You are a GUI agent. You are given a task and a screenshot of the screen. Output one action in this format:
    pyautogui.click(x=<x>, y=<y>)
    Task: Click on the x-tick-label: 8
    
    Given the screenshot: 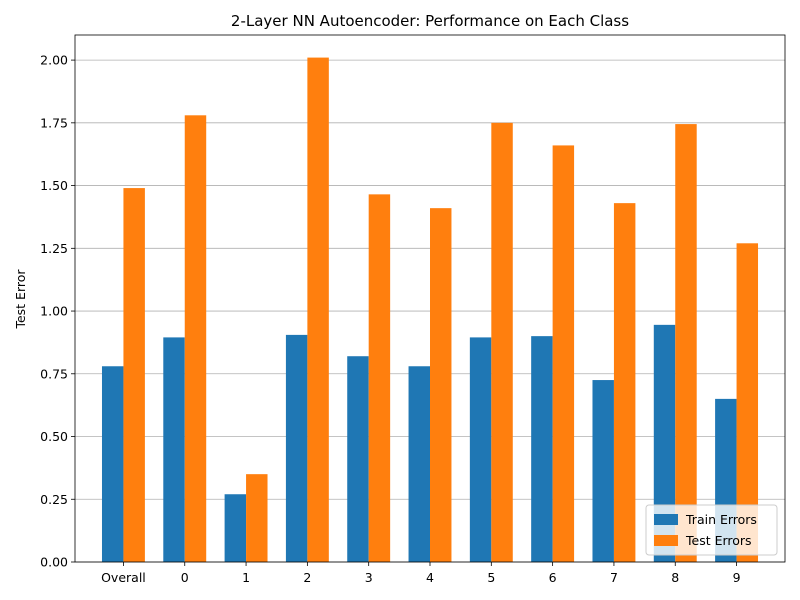 What is the action you would take?
    pyautogui.click(x=675, y=577)
    